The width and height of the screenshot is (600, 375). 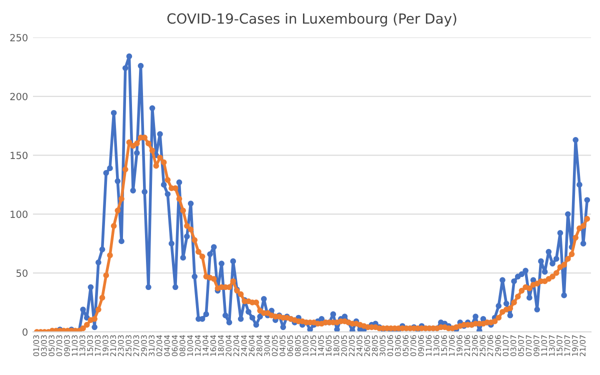 What do you see at coordinates (19, 38) in the screenshot?
I see `y-tick-label: 250` at bounding box center [19, 38].